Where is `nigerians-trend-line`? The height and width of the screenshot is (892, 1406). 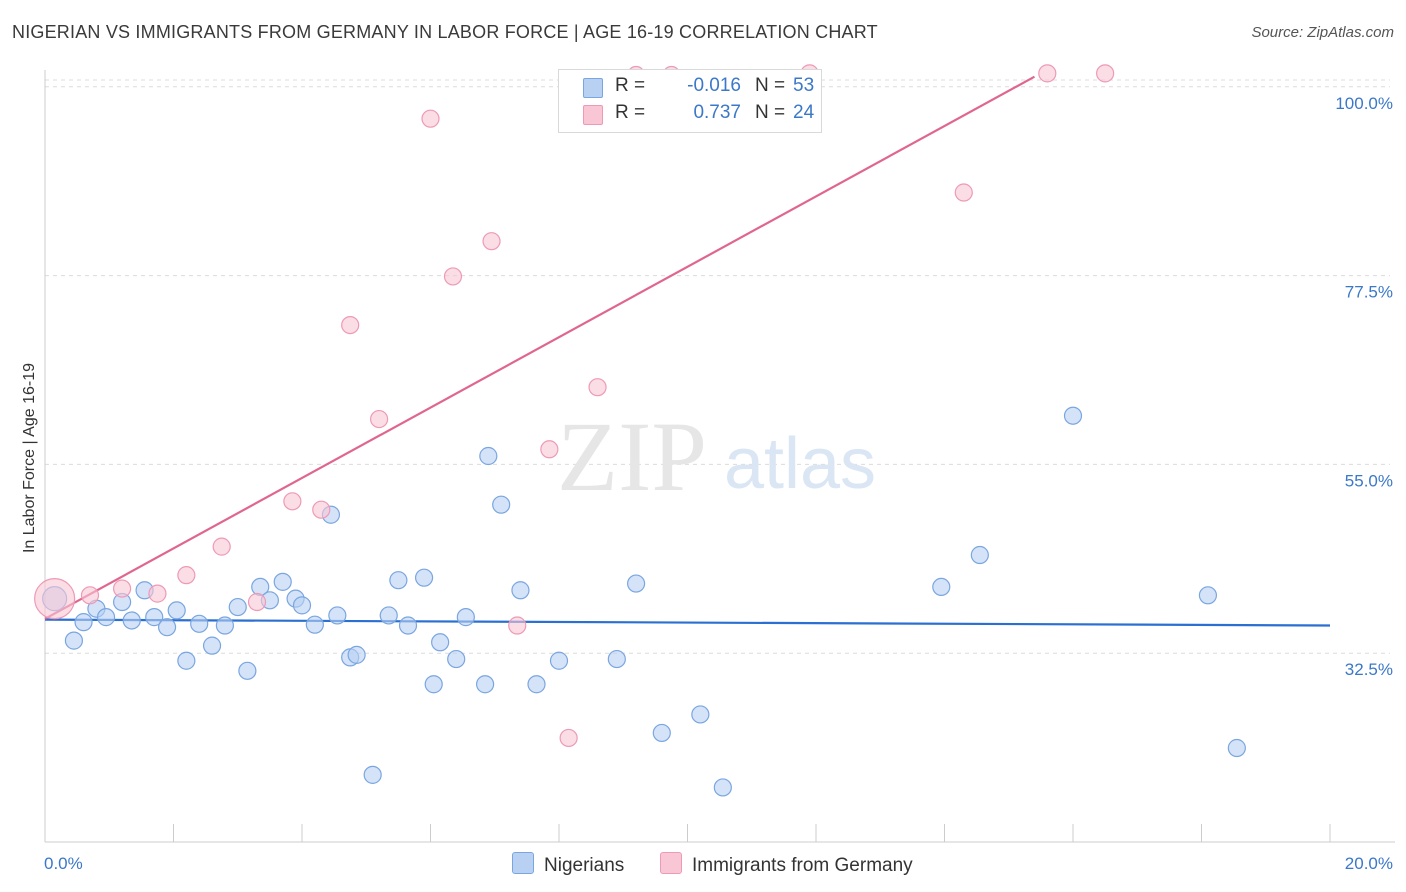 nigerians-trend-line is located at coordinates (687, 622).